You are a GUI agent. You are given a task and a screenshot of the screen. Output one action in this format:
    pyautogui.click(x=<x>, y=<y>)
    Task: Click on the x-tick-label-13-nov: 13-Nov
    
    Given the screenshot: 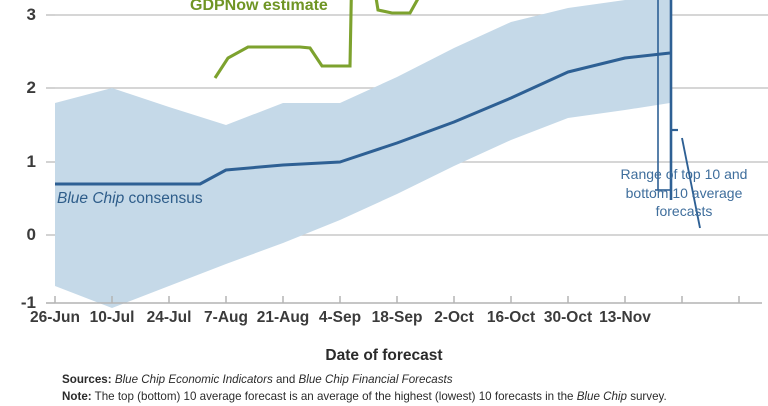 What is the action you would take?
    pyautogui.click(x=625, y=317)
    